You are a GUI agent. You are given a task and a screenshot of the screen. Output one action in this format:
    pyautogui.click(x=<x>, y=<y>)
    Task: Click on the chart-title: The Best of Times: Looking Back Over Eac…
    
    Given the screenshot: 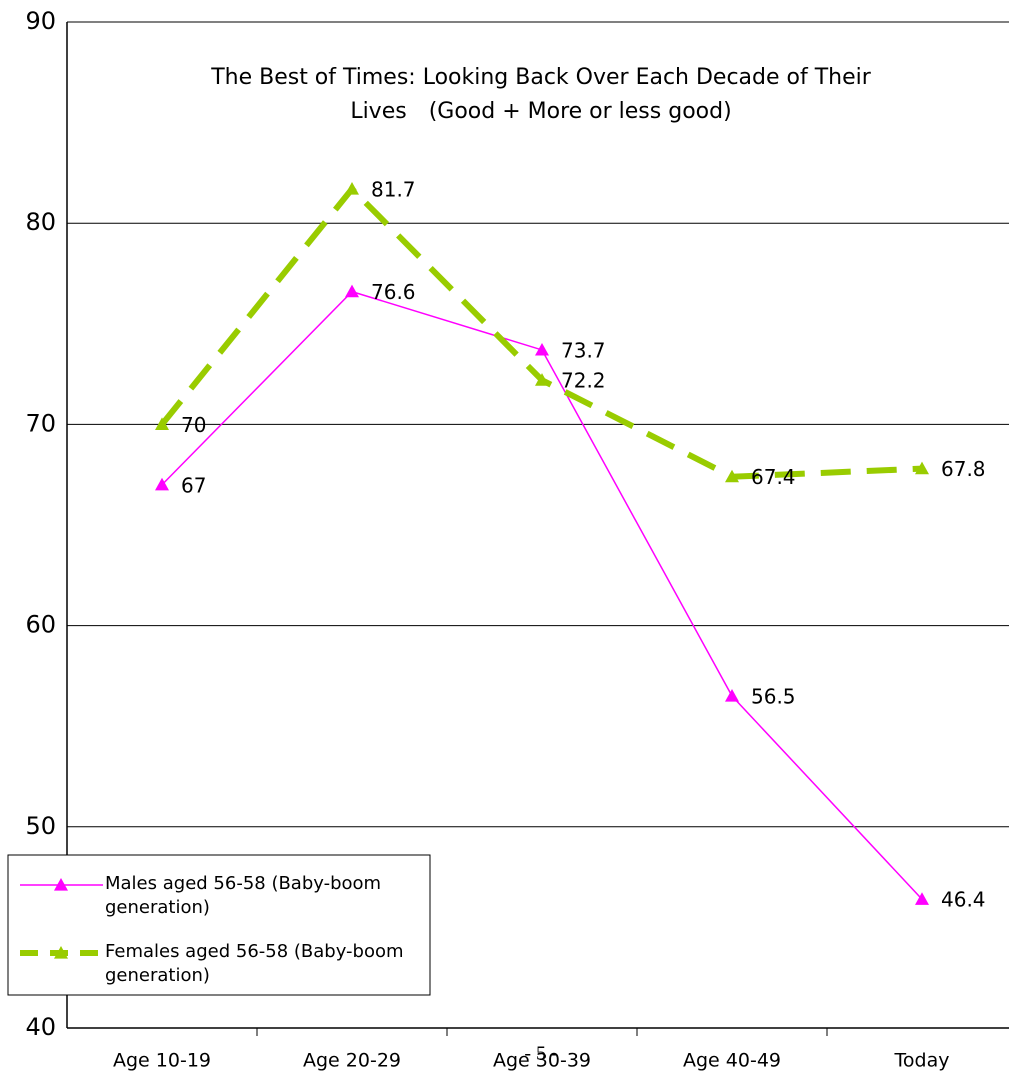 What is the action you would take?
    pyautogui.click(x=541, y=77)
    